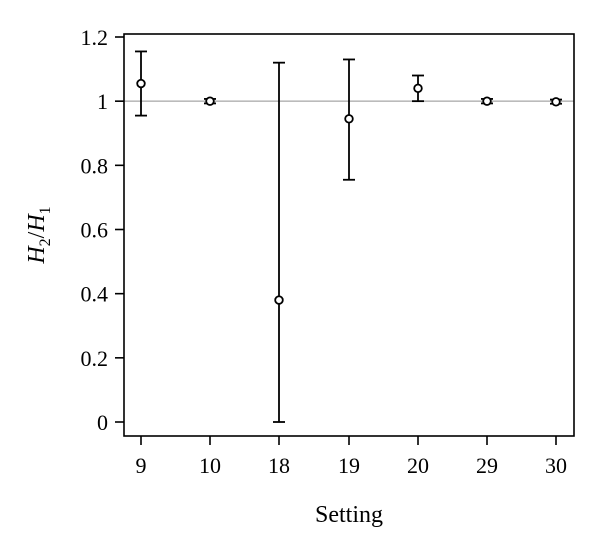 The image size is (600, 551). I want to click on y-axis-label: H2/H1, so click(39, 235).